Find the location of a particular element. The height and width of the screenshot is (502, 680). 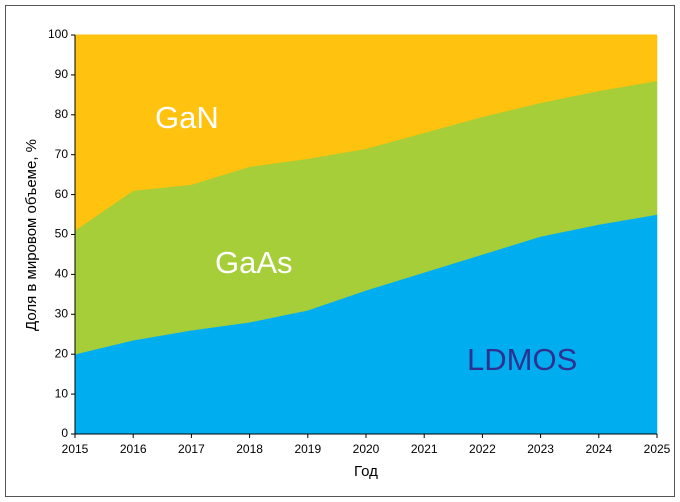

y-tick-label: 10 is located at coordinates (62, 393).